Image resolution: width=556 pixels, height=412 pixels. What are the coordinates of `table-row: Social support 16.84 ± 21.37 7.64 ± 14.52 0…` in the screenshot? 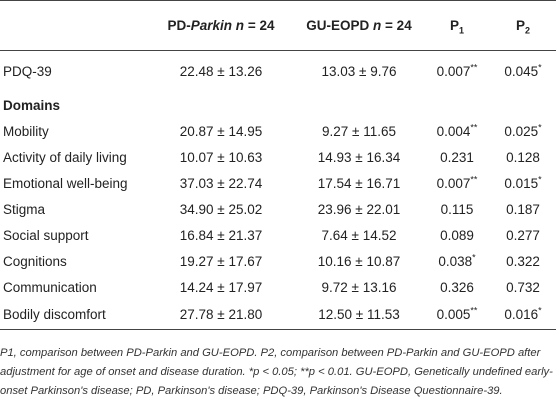 It's located at (278, 236).